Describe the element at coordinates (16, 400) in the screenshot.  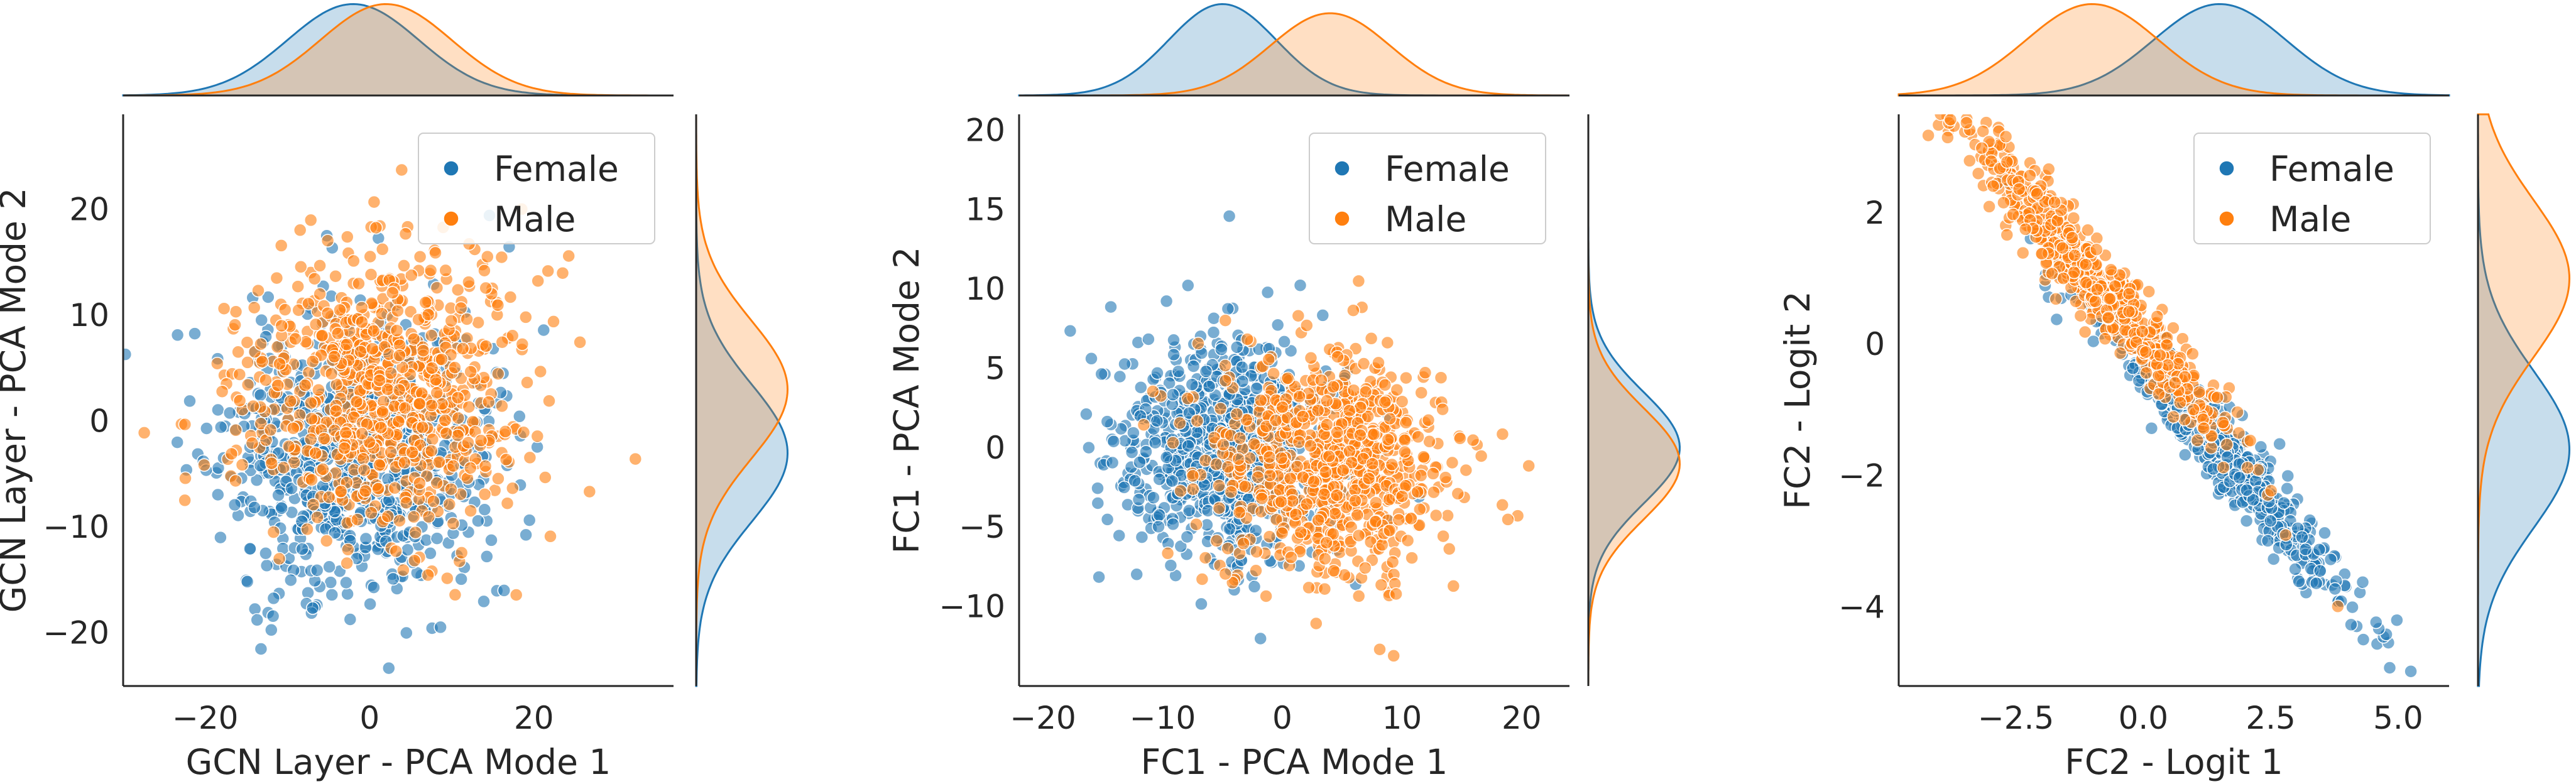
I see `y-axis-label: GCN Layer - PCA Mode 2` at that location.